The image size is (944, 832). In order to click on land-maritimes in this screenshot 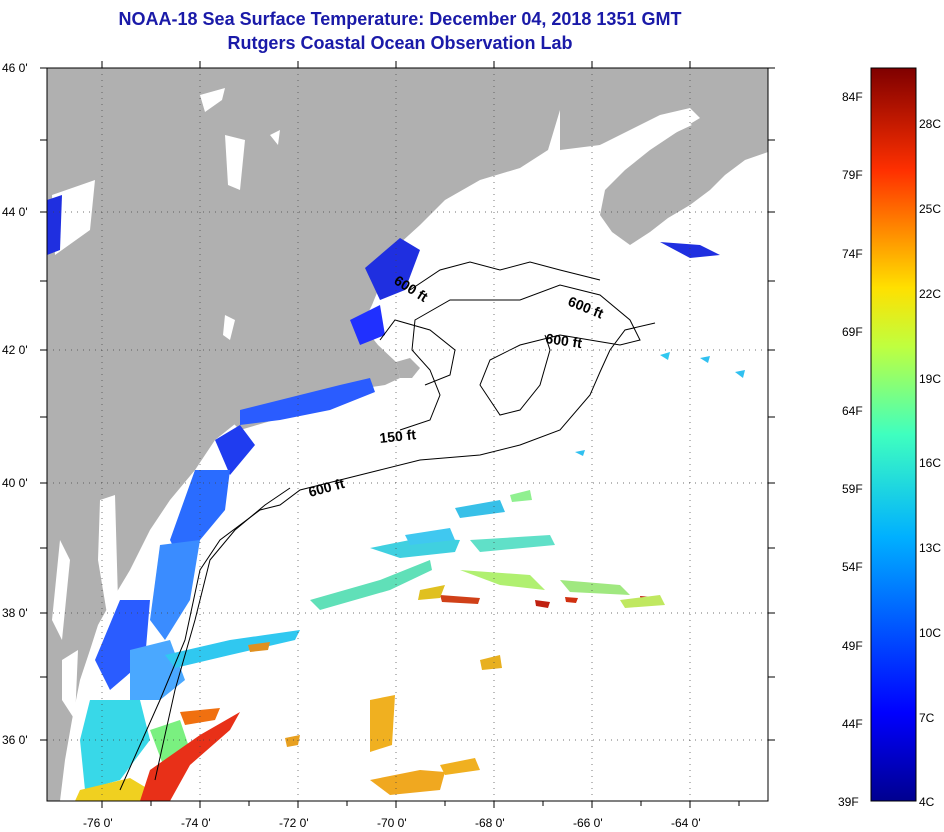, I will do `click(664, 156)`.